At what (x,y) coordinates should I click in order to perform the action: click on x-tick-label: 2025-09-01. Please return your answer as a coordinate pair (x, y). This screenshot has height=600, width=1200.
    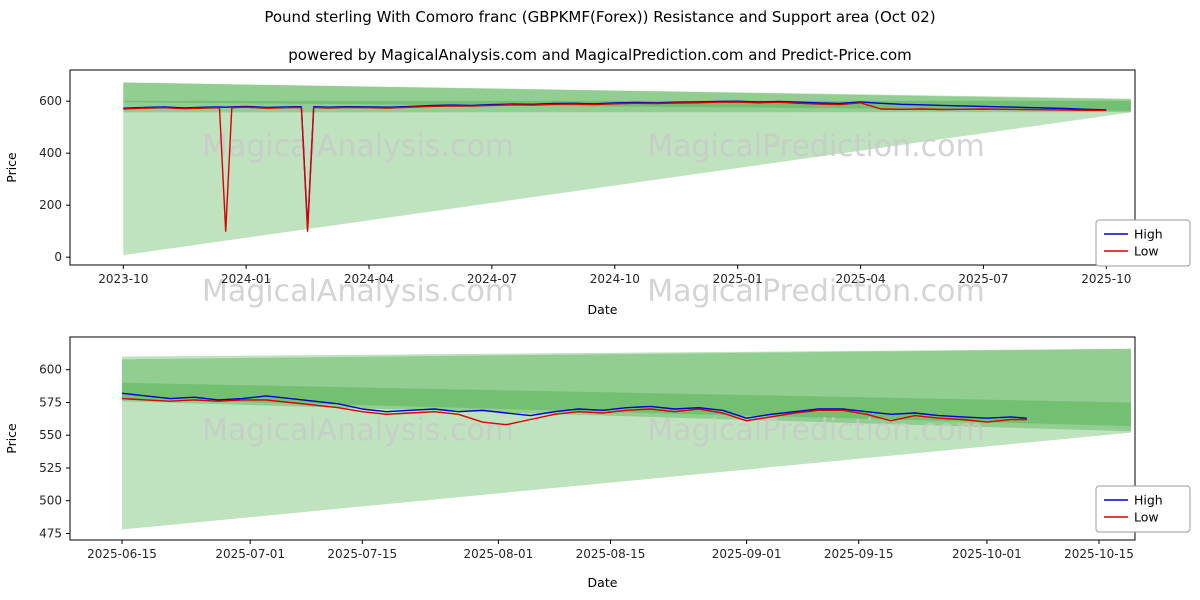
    Looking at the image, I should click on (747, 554).